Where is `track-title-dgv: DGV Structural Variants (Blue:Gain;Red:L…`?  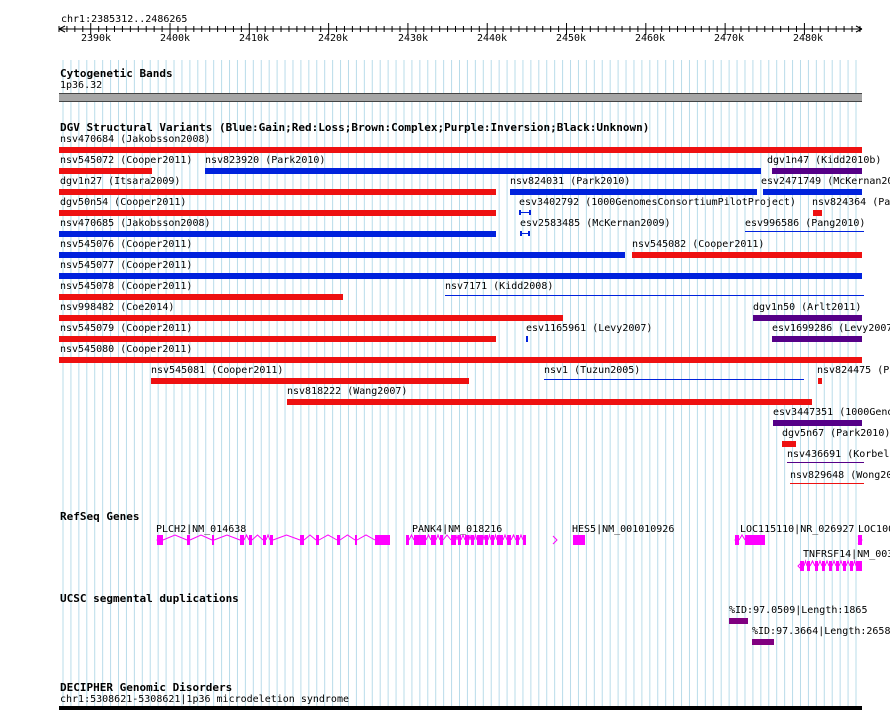
track-title-dgv: DGV Structural Variants (Blue:Gain;Red:L… is located at coordinates (355, 127).